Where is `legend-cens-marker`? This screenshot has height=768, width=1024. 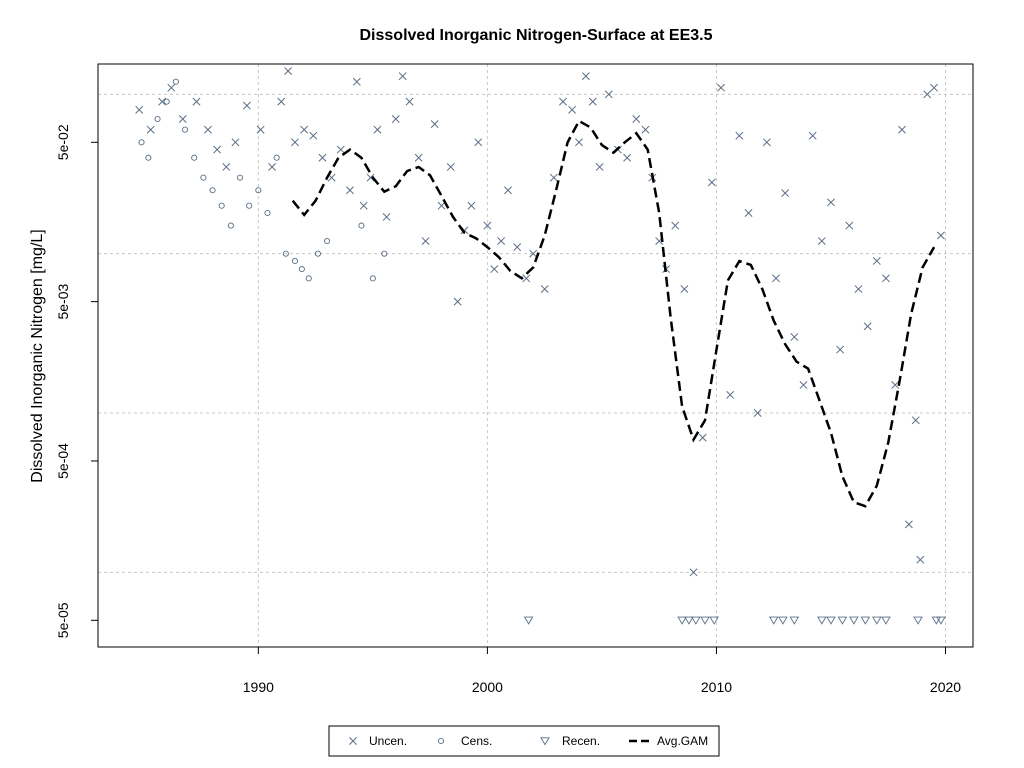 legend-cens-marker is located at coordinates (441, 741).